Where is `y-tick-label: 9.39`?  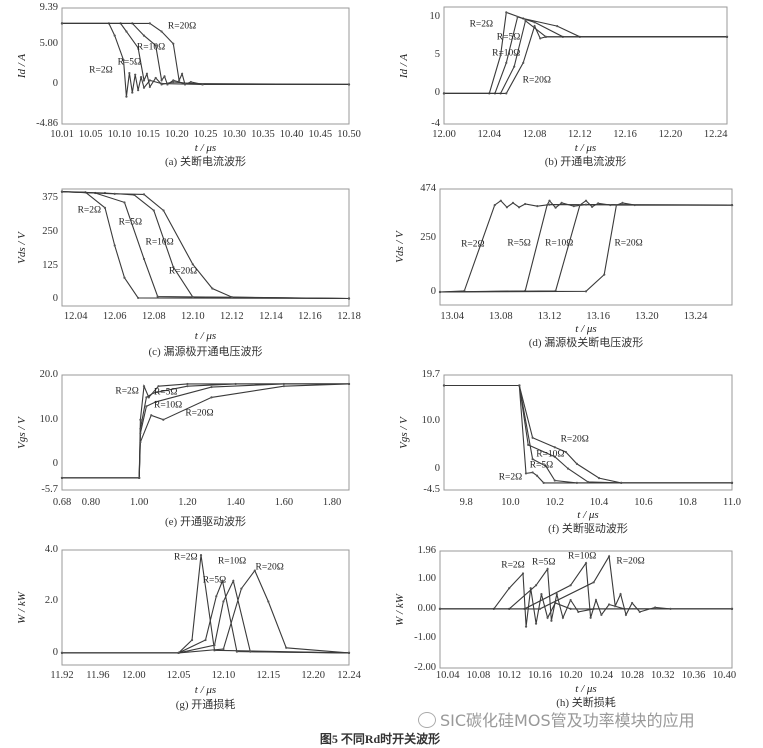 y-tick-label: 9.39 is located at coordinates (48, 7).